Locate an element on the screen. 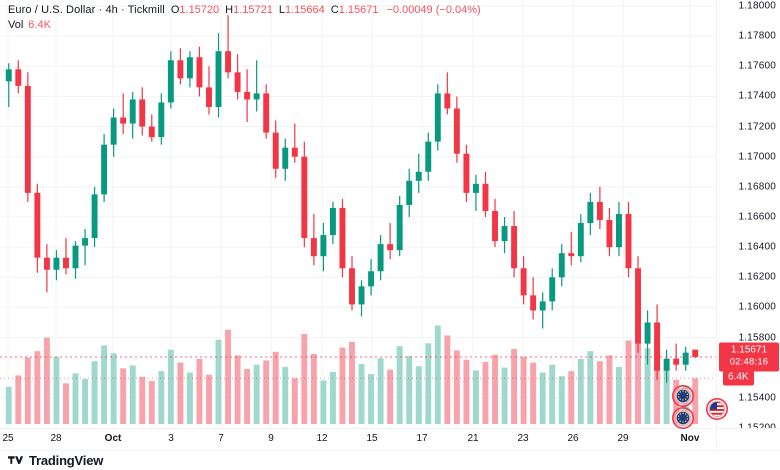 This screenshot has height=470, width=780. time-scale-corner is located at coordinates (748, 439).